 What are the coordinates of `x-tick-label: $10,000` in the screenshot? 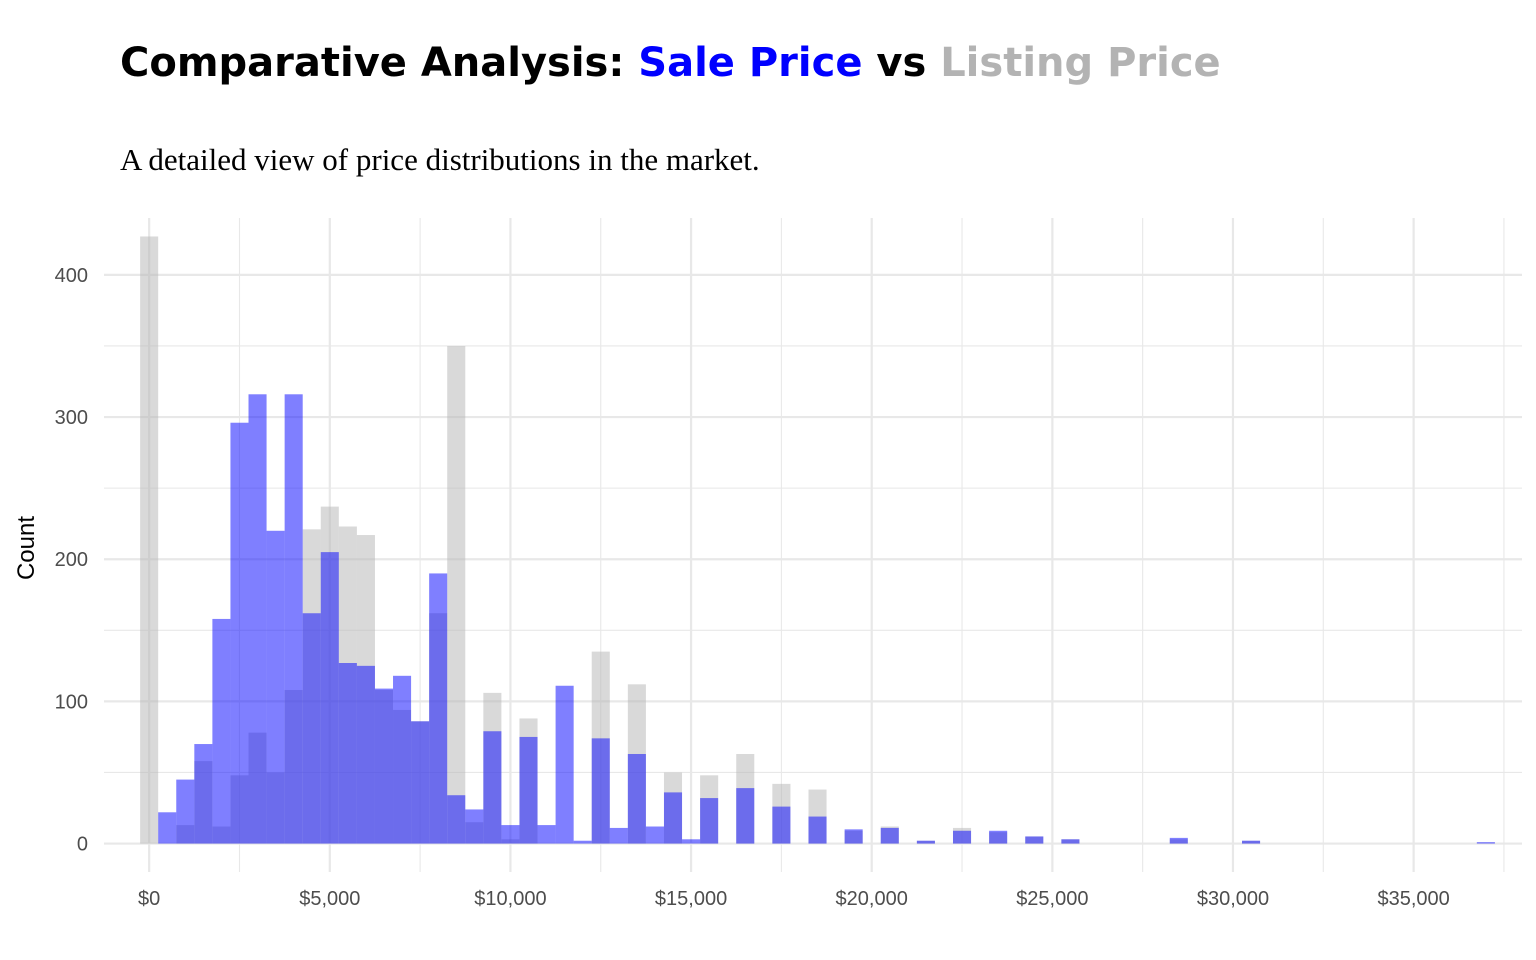 It's located at (510, 899).